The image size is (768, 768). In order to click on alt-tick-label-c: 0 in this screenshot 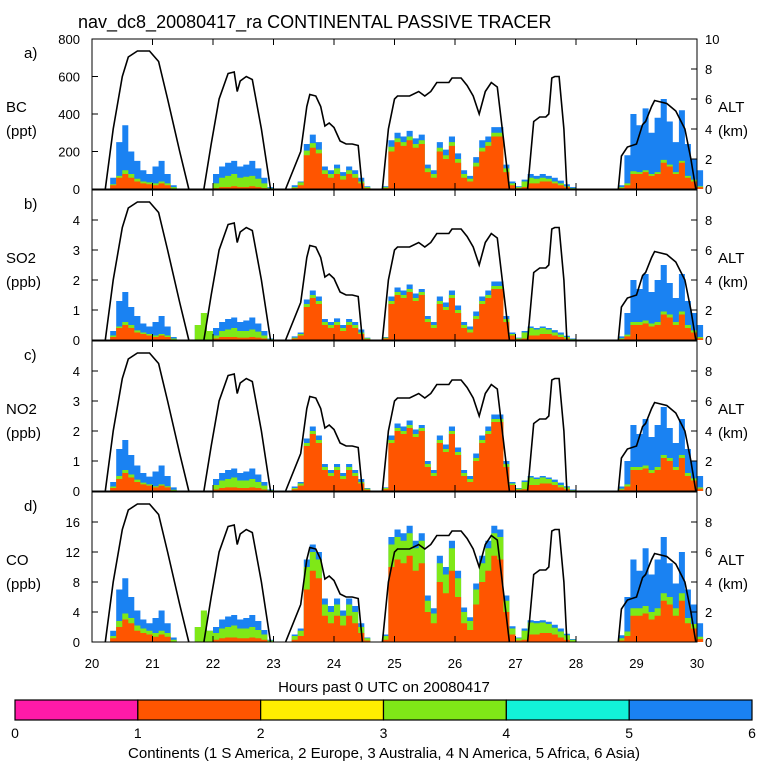, I will do `click(708, 491)`.